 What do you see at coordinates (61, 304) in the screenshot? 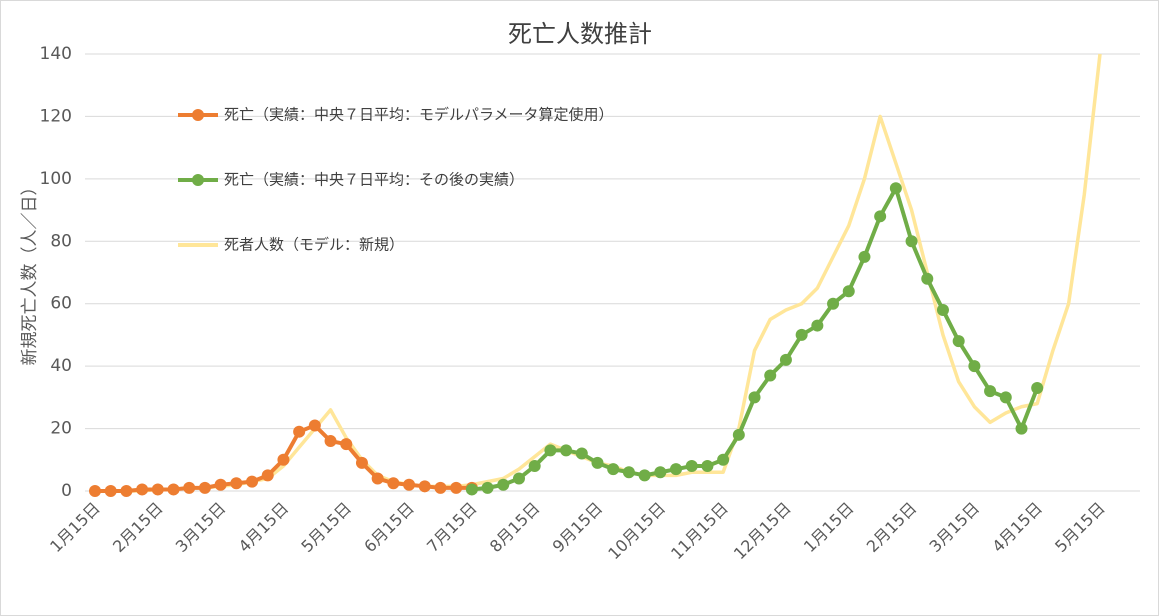
I see `y-tick-label: 60` at bounding box center [61, 304].